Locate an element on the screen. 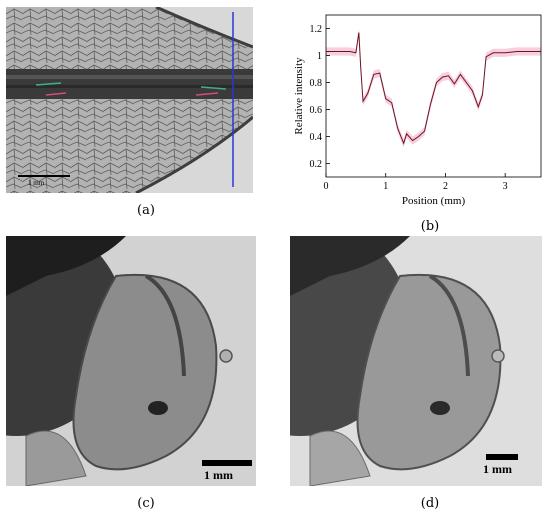  x-tick-label: 1 is located at coordinates (385, 186).